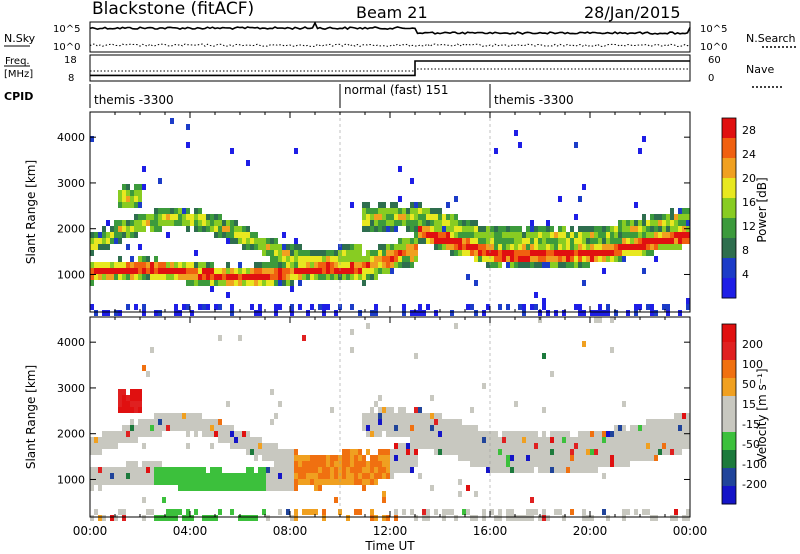 The width and height of the screenshot is (800, 554). What do you see at coordinates (749, 154) in the screenshot?
I see `colorbar-tick-label: 24` at bounding box center [749, 154].